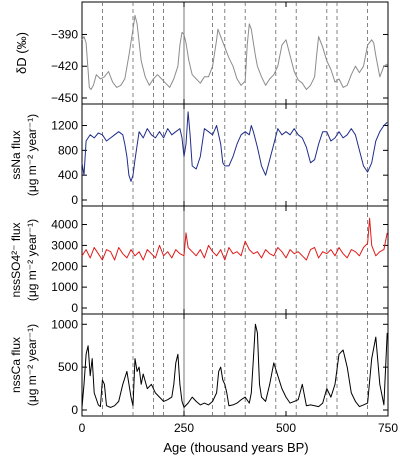 This screenshot has height=458, width=400. What do you see at coordinates (388, 428) in the screenshot?
I see `x-tick-label: 750` at bounding box center [388, 428].